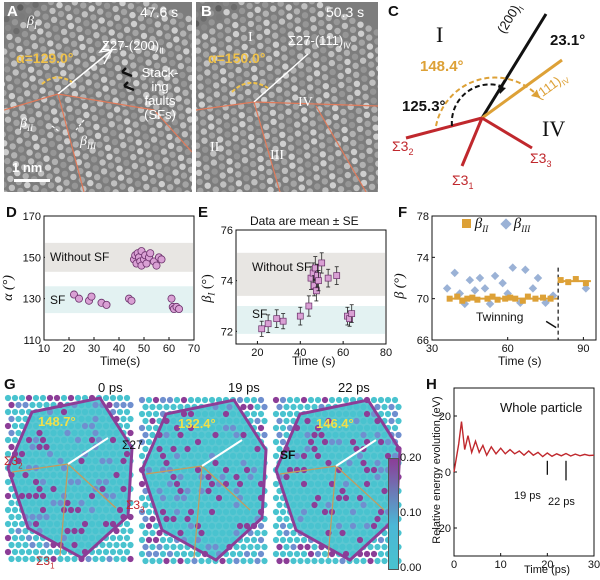 Image resolution: width=600 pixels, height=580 pixels. What do you see at coordinates (305, 102) in the screenshot?
I see `grain-iv-b: IV` at bounding box center [305, 102].